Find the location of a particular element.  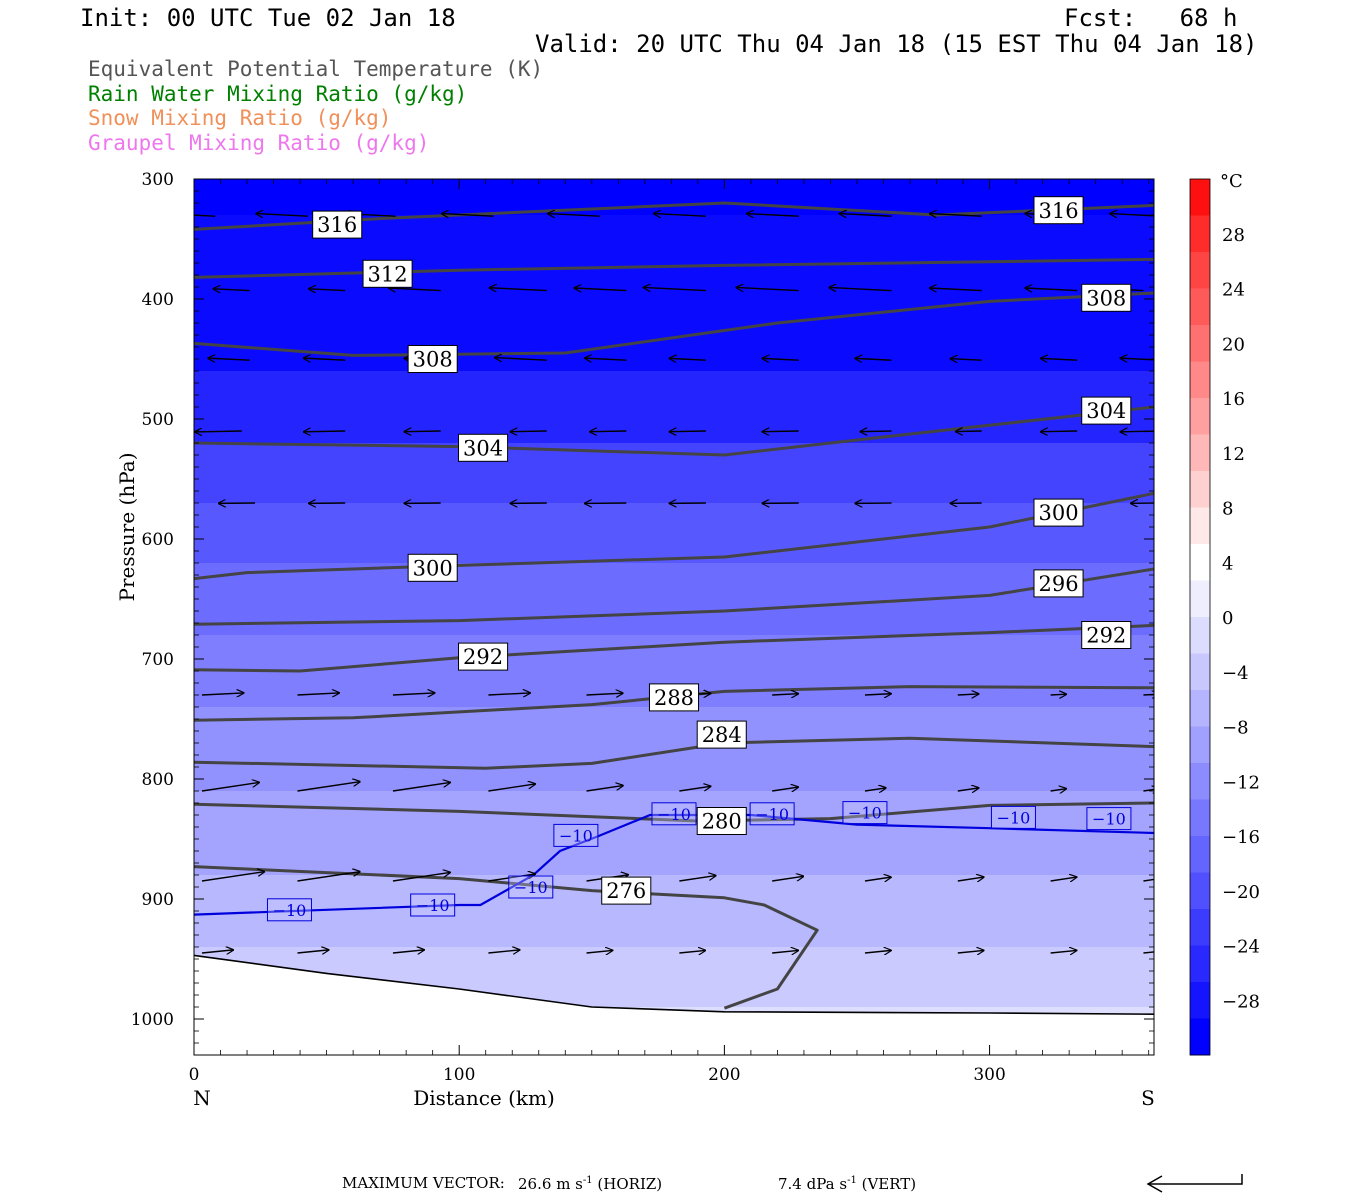

theta-e-label-312: 312 is located at coordinates (387, 273).